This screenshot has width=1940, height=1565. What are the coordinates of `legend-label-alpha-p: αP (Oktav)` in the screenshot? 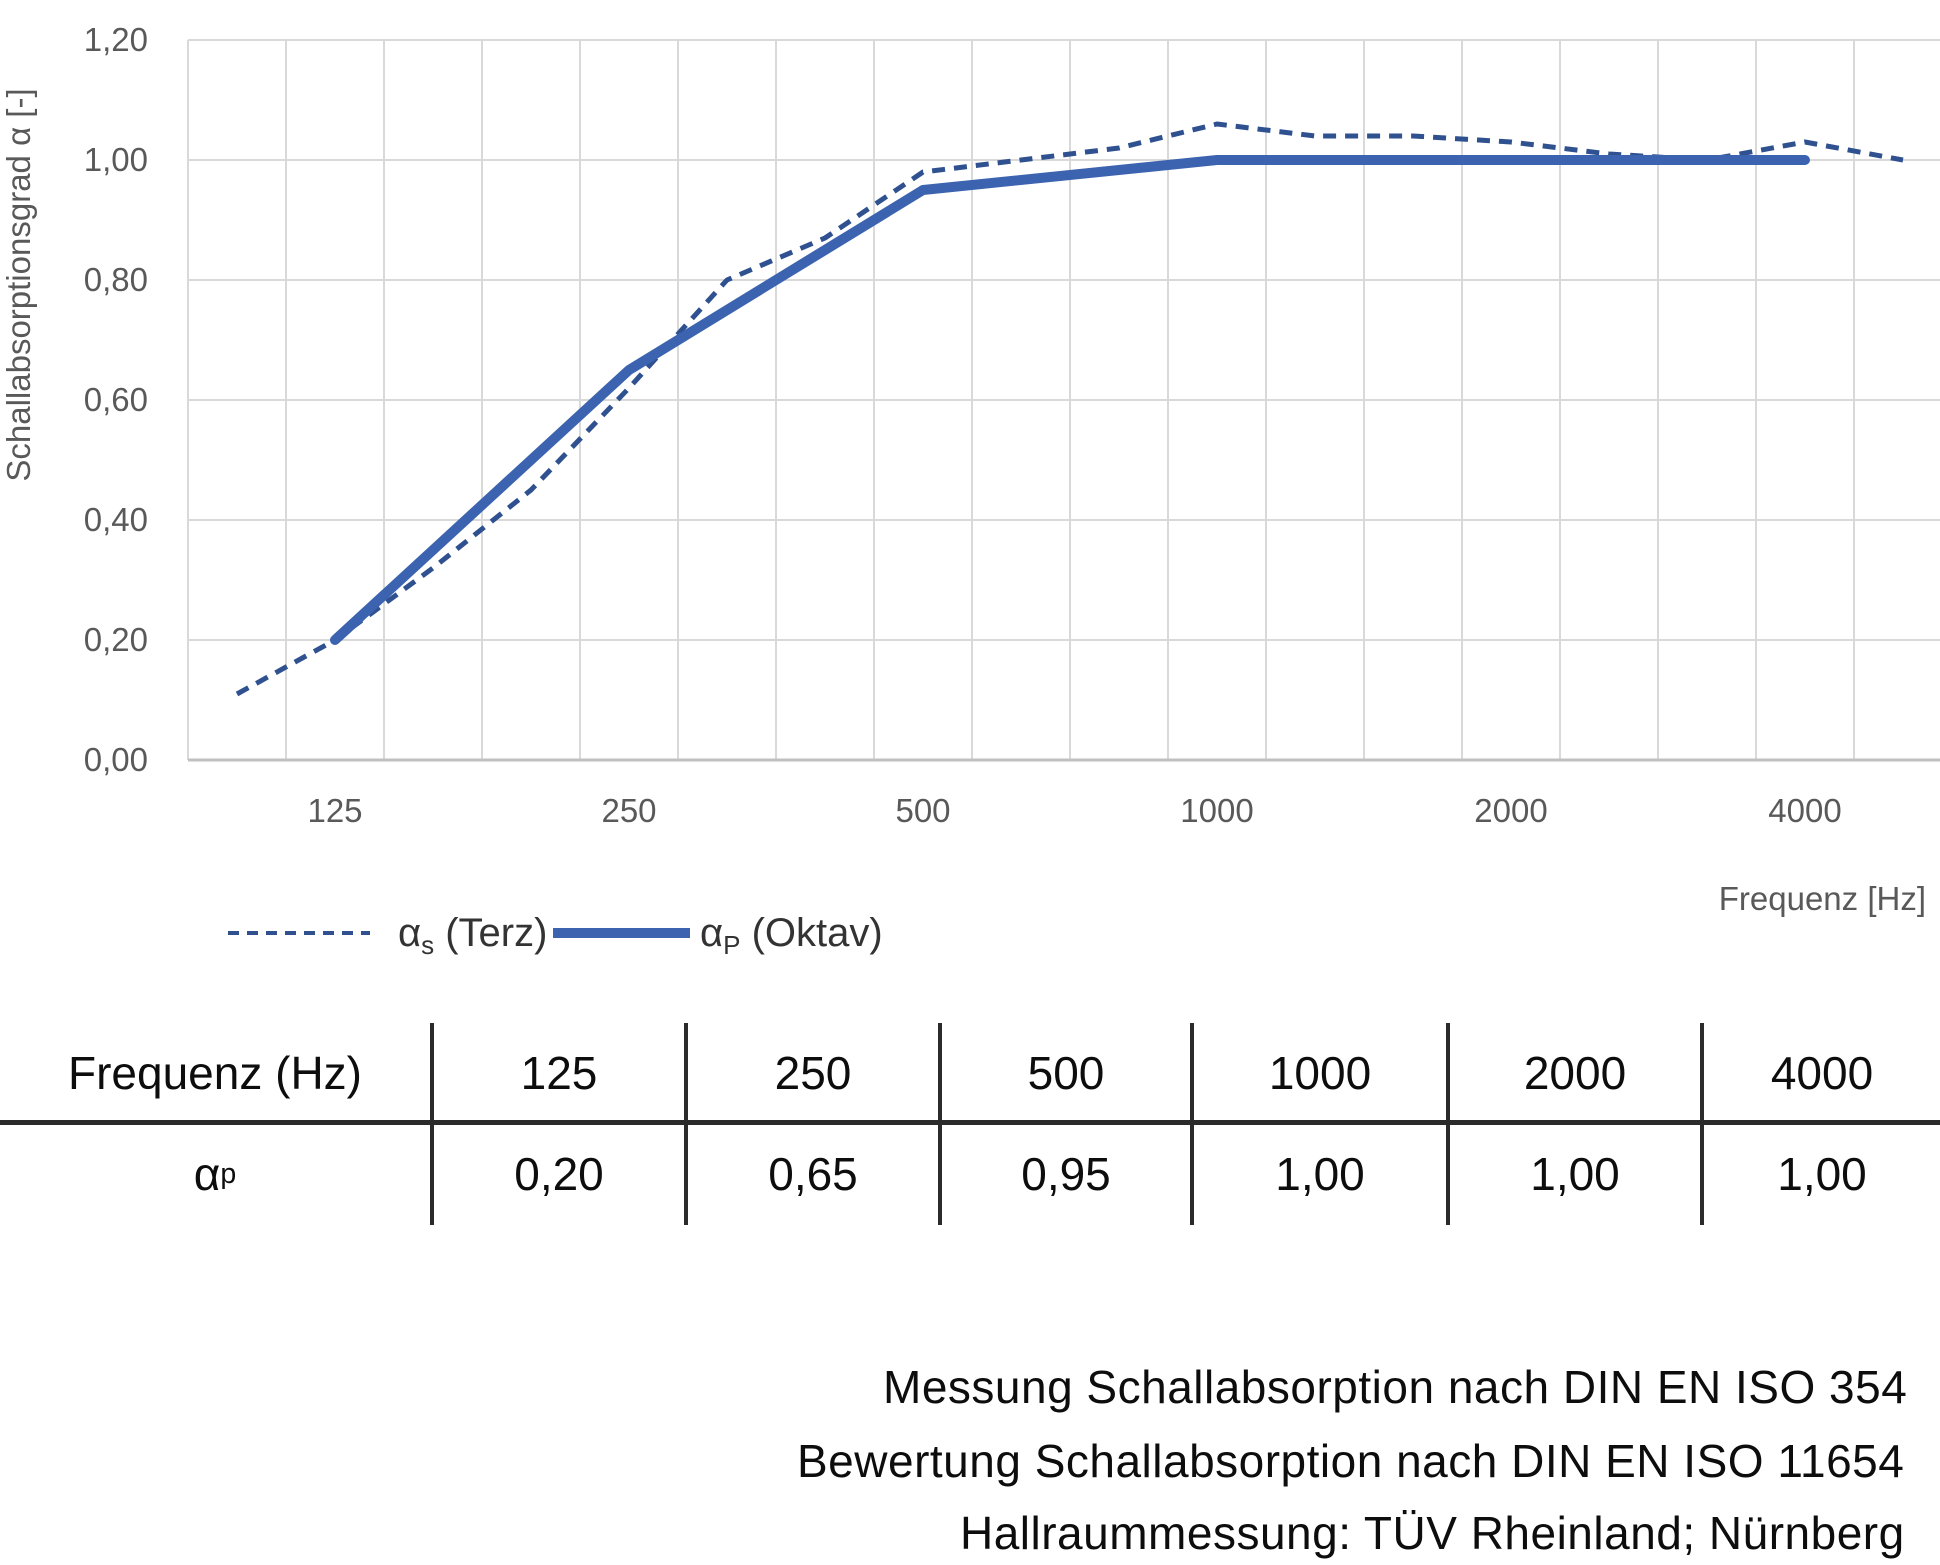 It's located at (791, 935).